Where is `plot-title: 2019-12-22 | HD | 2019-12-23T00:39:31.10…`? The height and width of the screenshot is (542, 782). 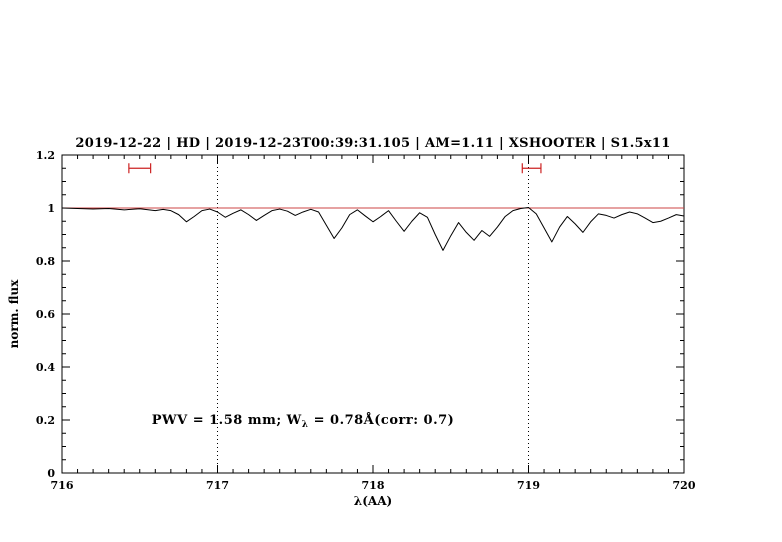
plot-title: 2019-12-22 | HD | 2019-12-23T00:39:31.10… is located at coordinates (372, 143).